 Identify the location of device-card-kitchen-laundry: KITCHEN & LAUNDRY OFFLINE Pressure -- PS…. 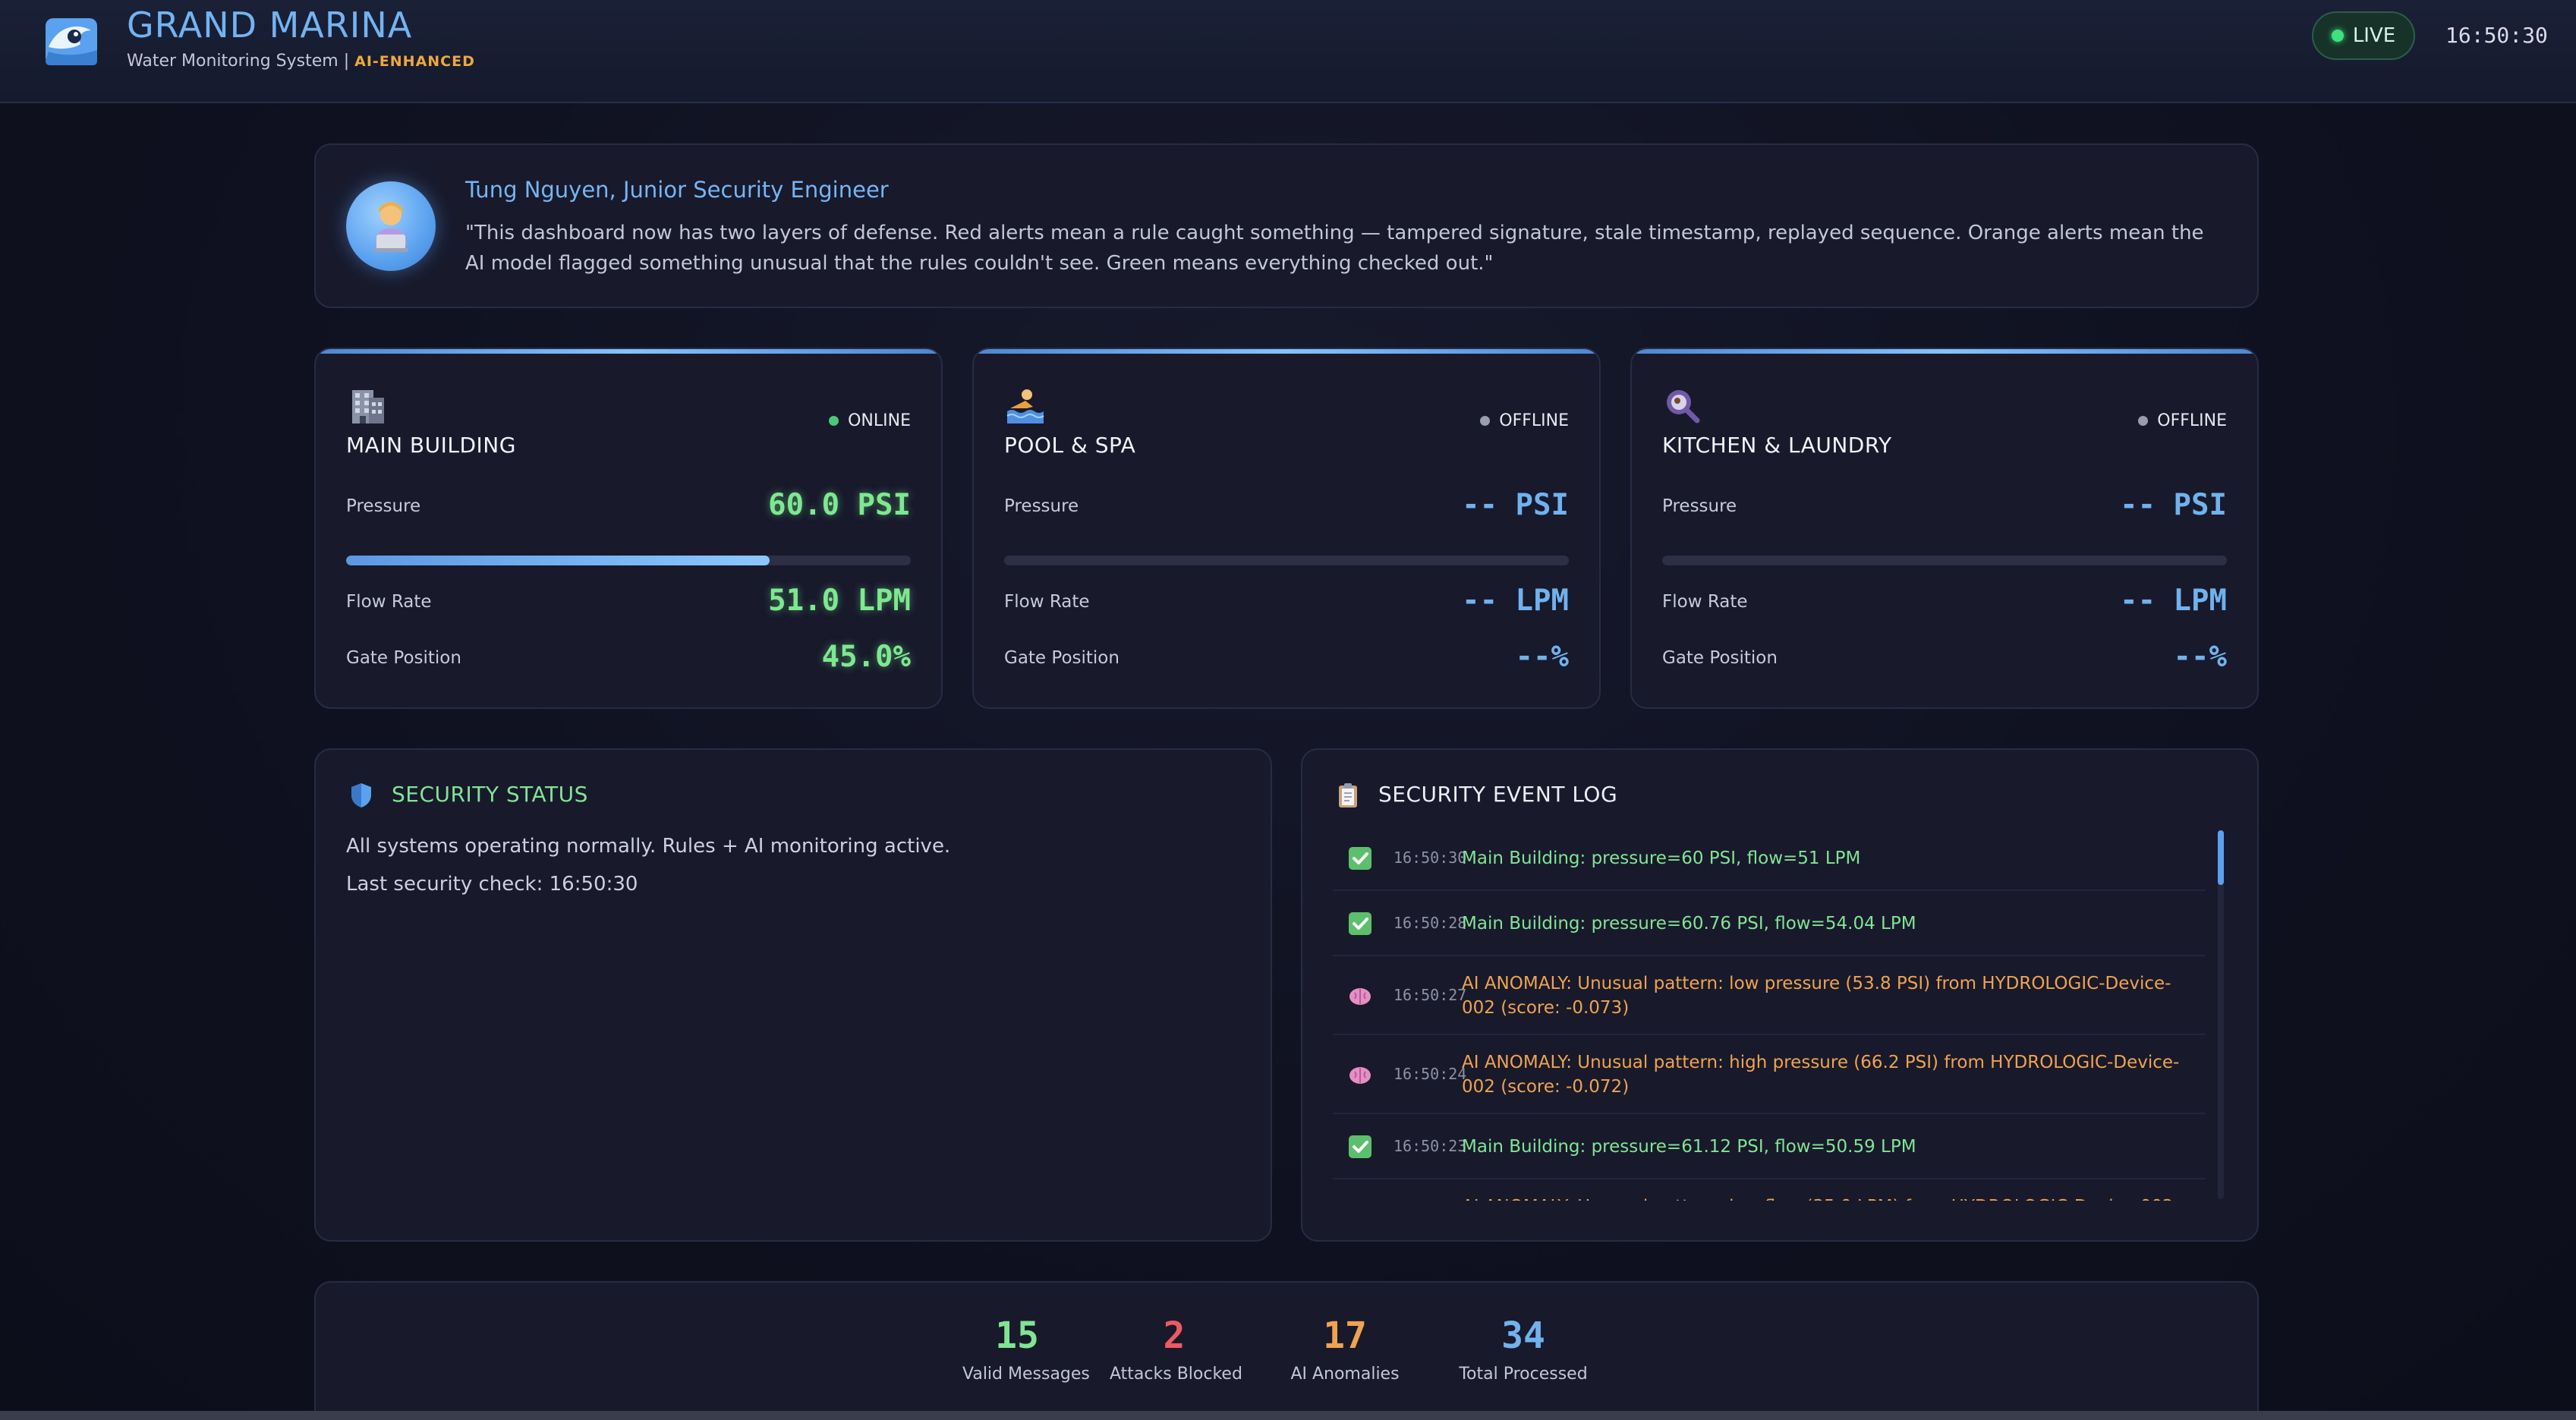
(1944, 528).